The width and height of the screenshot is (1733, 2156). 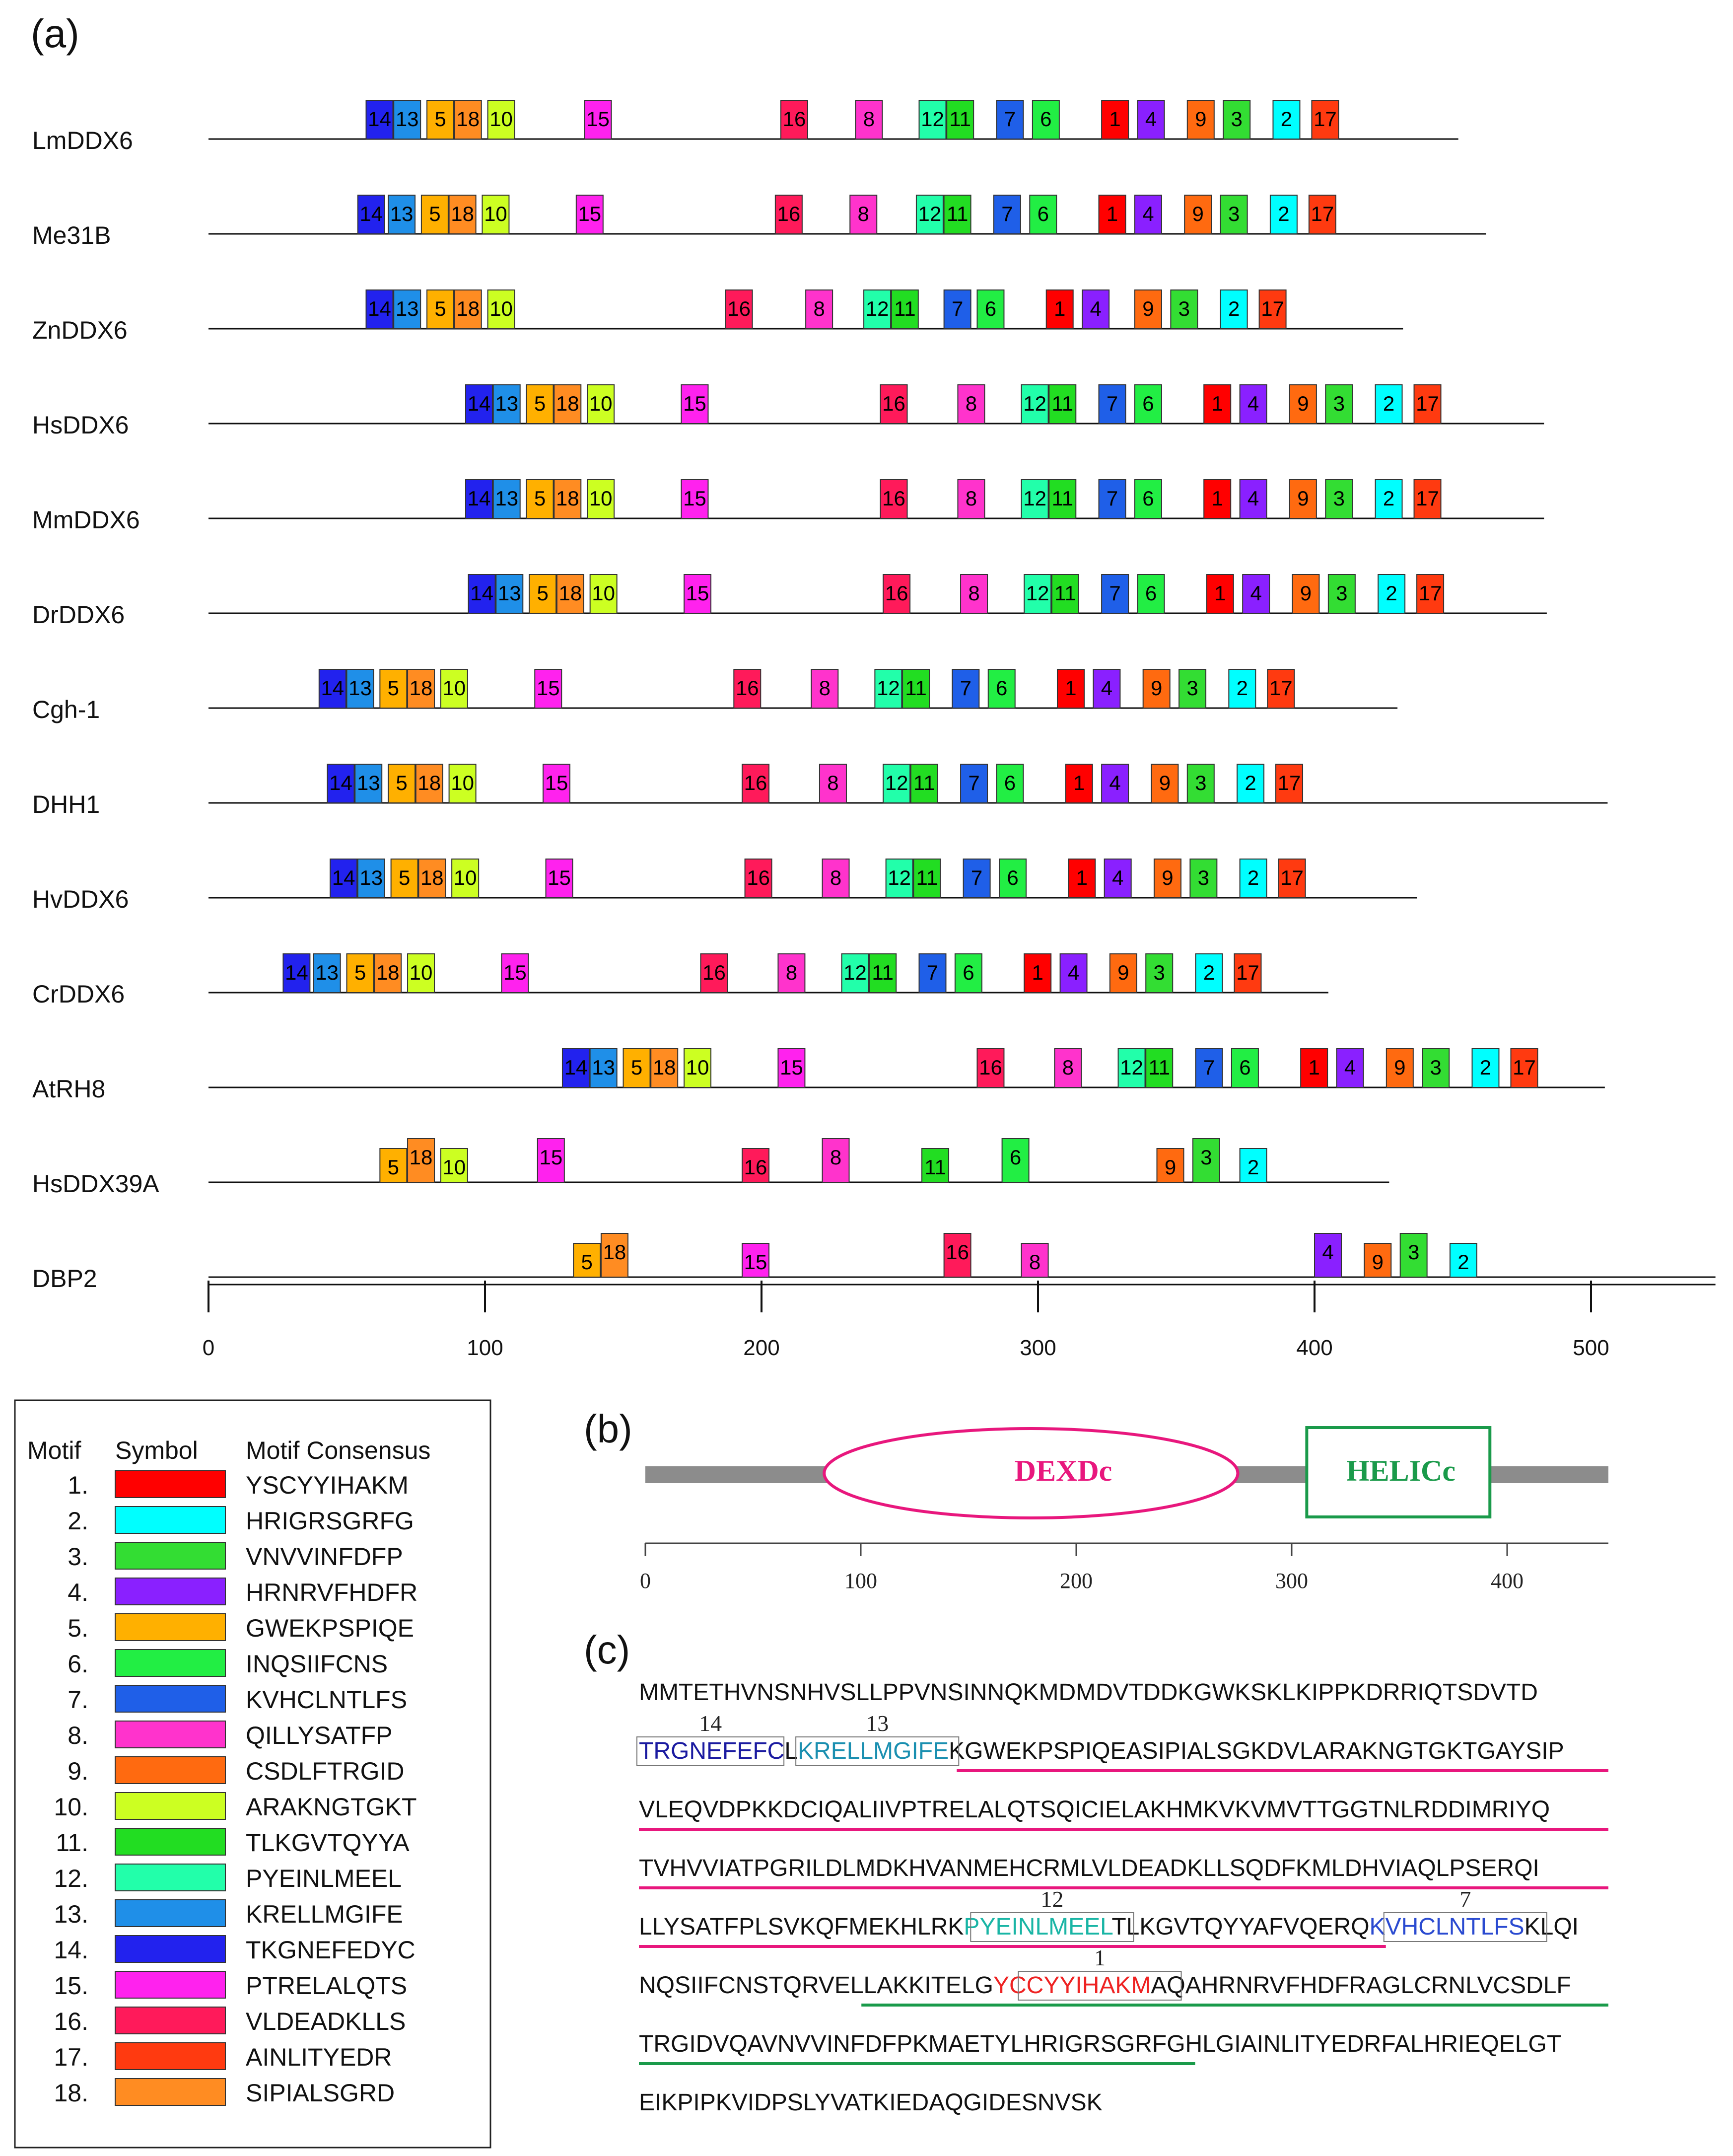 What do you see at coordinates (228, 1664) in the screenshot?
I see `legend-row: 6. INQSIIFCNS` at bounding box center [228, 1664].